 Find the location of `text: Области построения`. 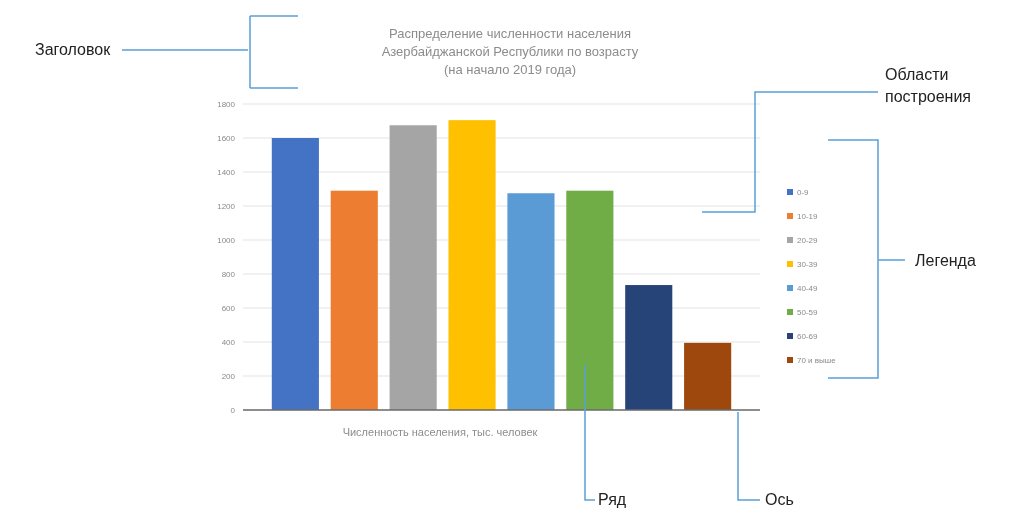

text: Области построения is located at coordinates (928, 85).